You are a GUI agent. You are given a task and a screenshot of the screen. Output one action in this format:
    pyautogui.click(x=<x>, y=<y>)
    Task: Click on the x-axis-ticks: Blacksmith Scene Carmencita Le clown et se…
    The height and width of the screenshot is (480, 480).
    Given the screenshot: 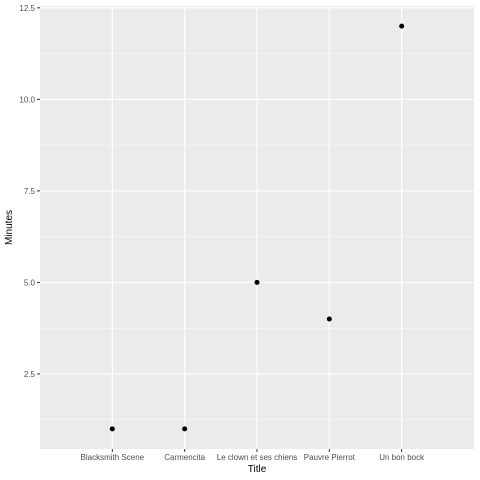 What is the action you would take?
    pyautogui.click(x=253, y=455)
    